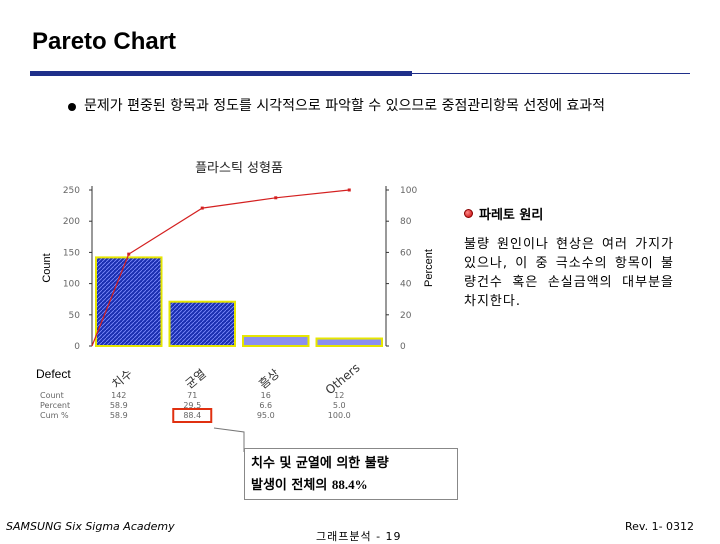 This screenshot has width=720, height=544. Describe the element at coordinates (406, 285) in the screenshot. I see `y2-tick-label: 40` at that location.